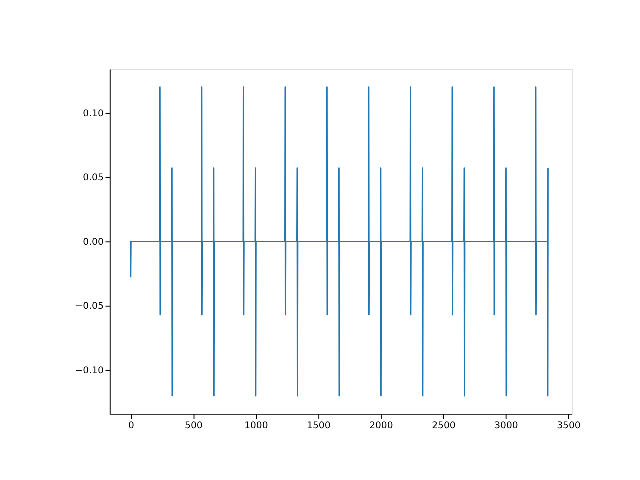 The height and width of the screenshot is (480, 640). What do you see at coordinates (194, 426) in the screenshot?
I see `x-tick-label: 500` at bounding box center [194, 426].